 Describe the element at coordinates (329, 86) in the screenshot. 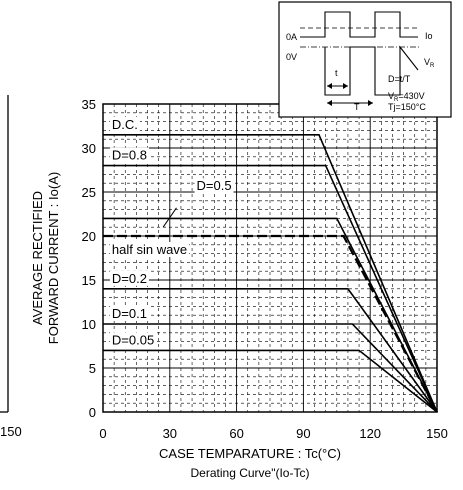

I see `inset-t-arrow-head-left` at that location.